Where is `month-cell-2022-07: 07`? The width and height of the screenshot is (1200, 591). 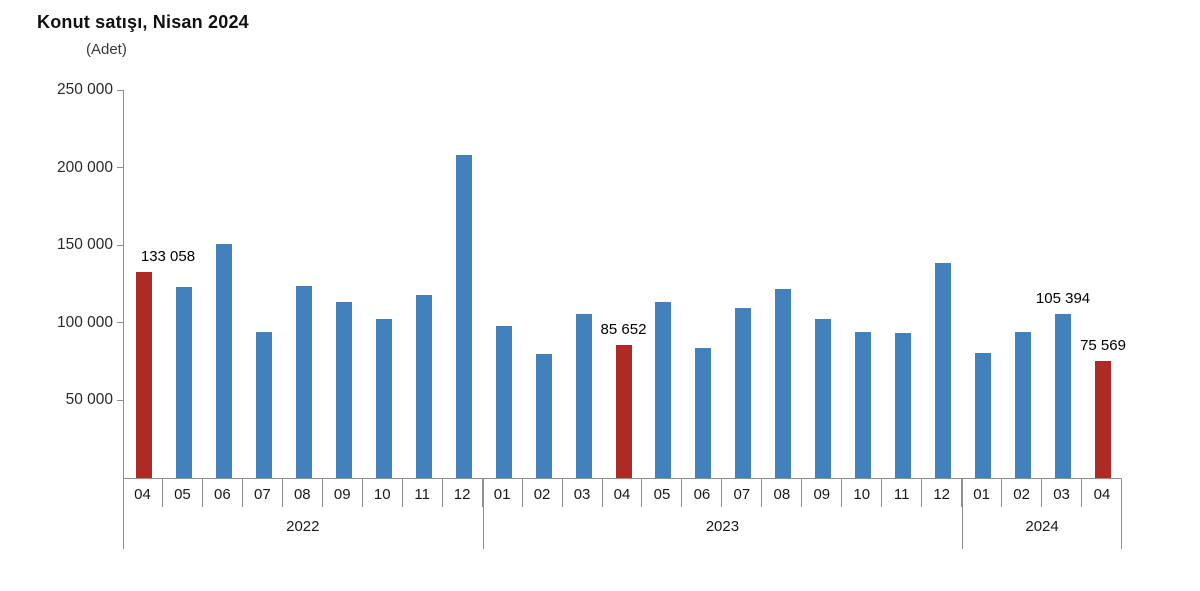
month-cell-2022-07: 07 is located at coordinates (263, 493).